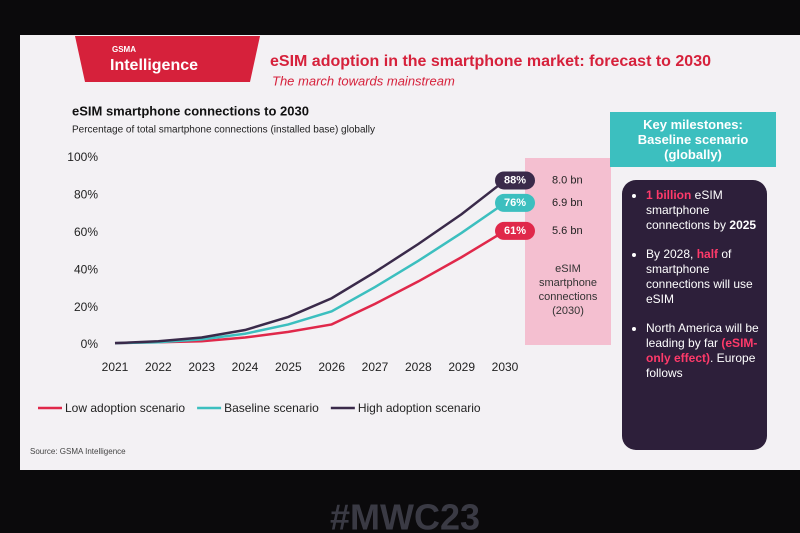 This screenshot has height=533, width=800. Describe the element at coordinates (568, 251) in the screenshot. I see `highlight-column` at that location.